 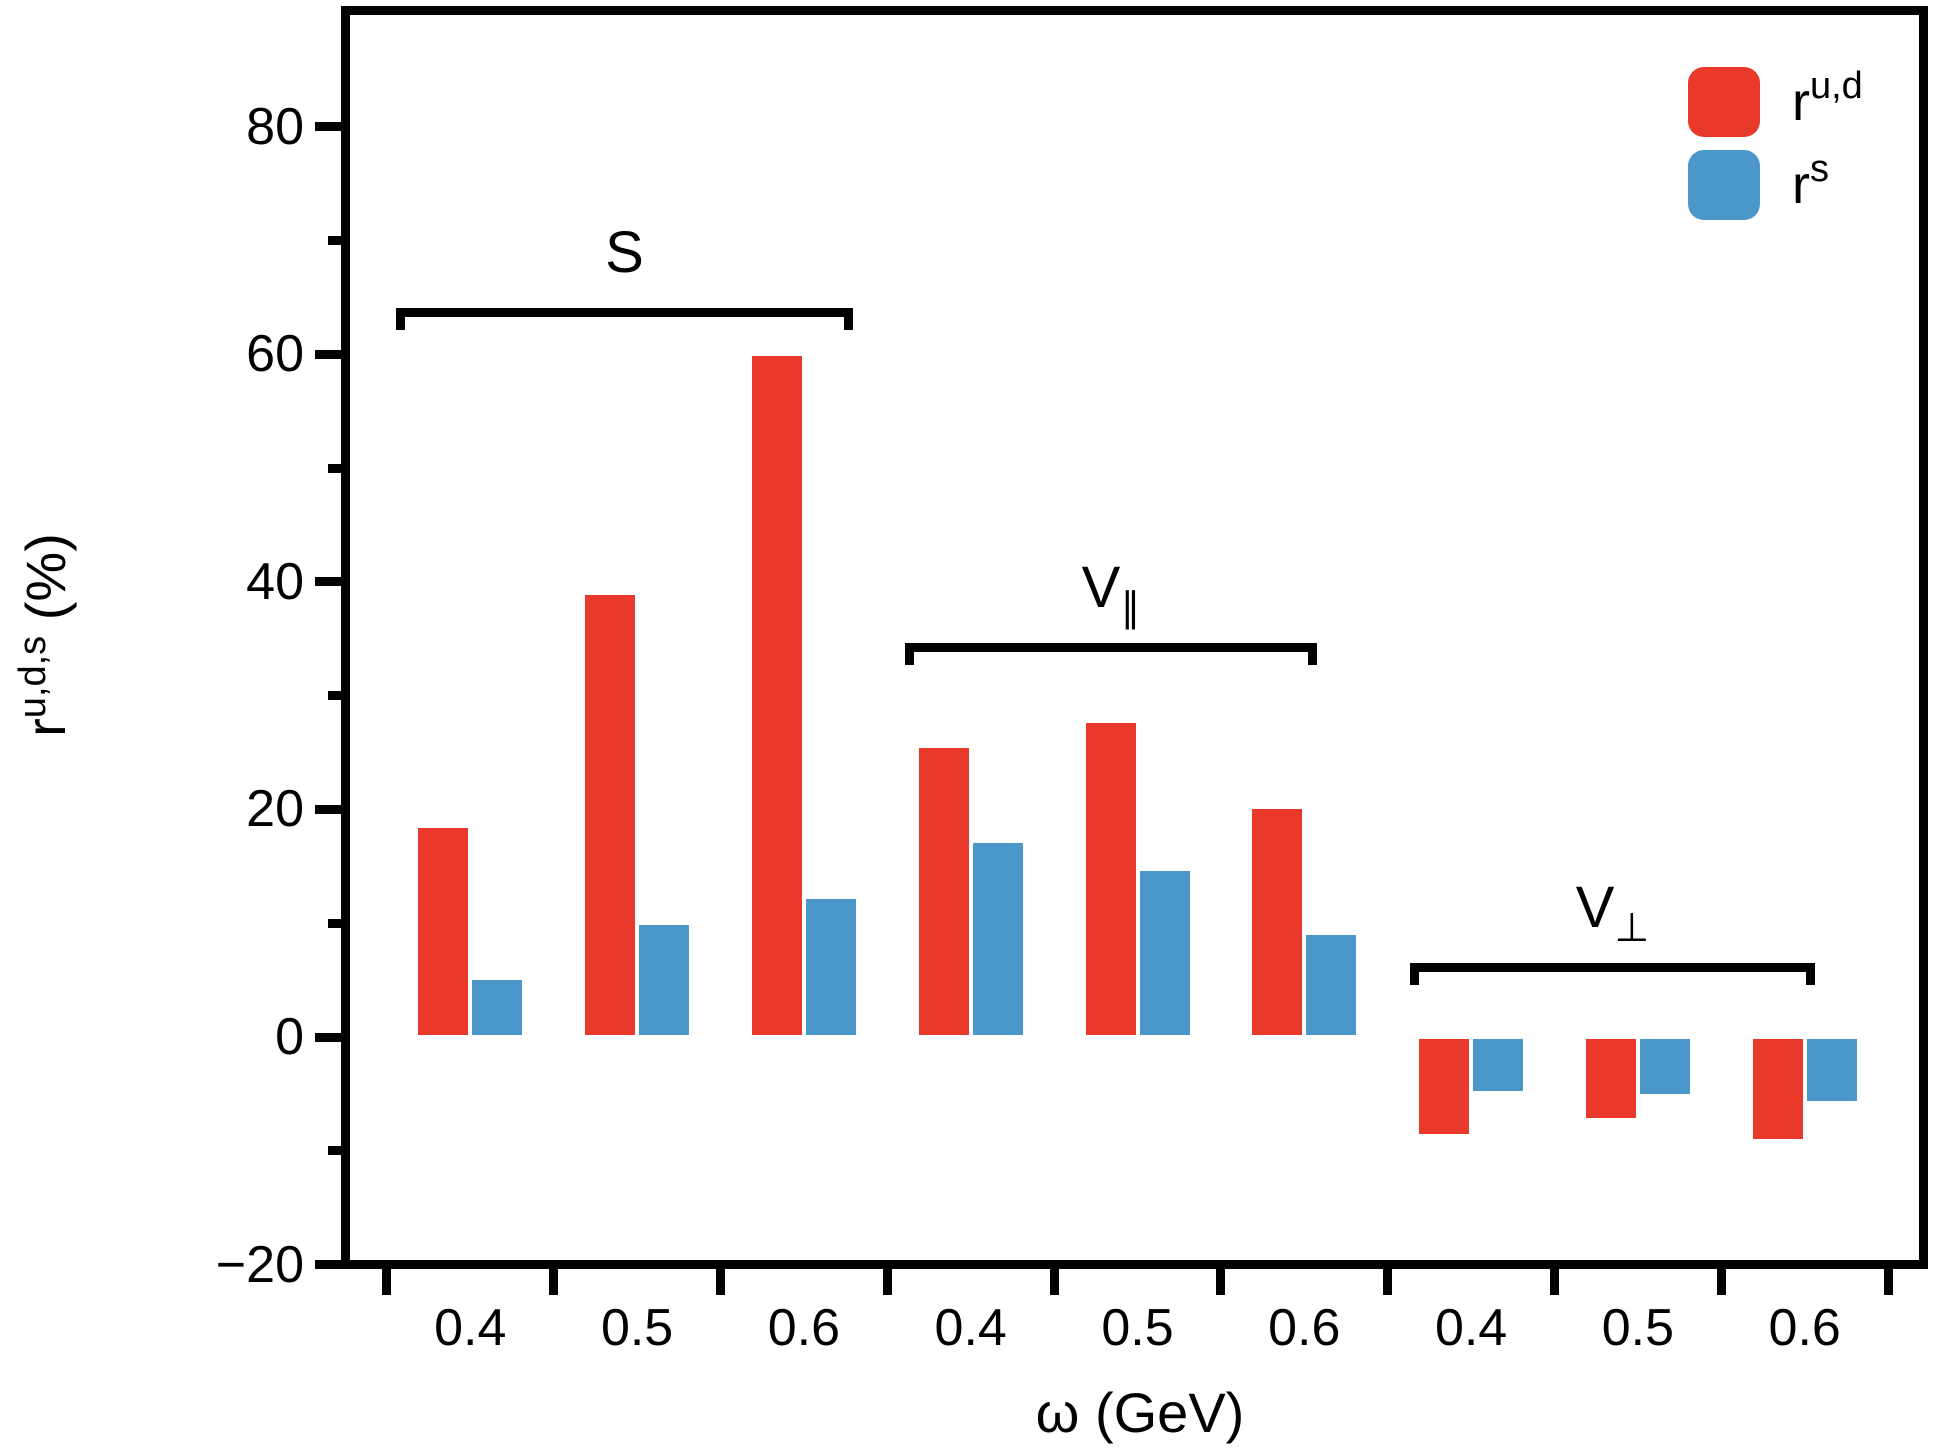 I want to click on x-tick-label-V-parallel-0.5: 0.5, so click(x=1137, y=1328).